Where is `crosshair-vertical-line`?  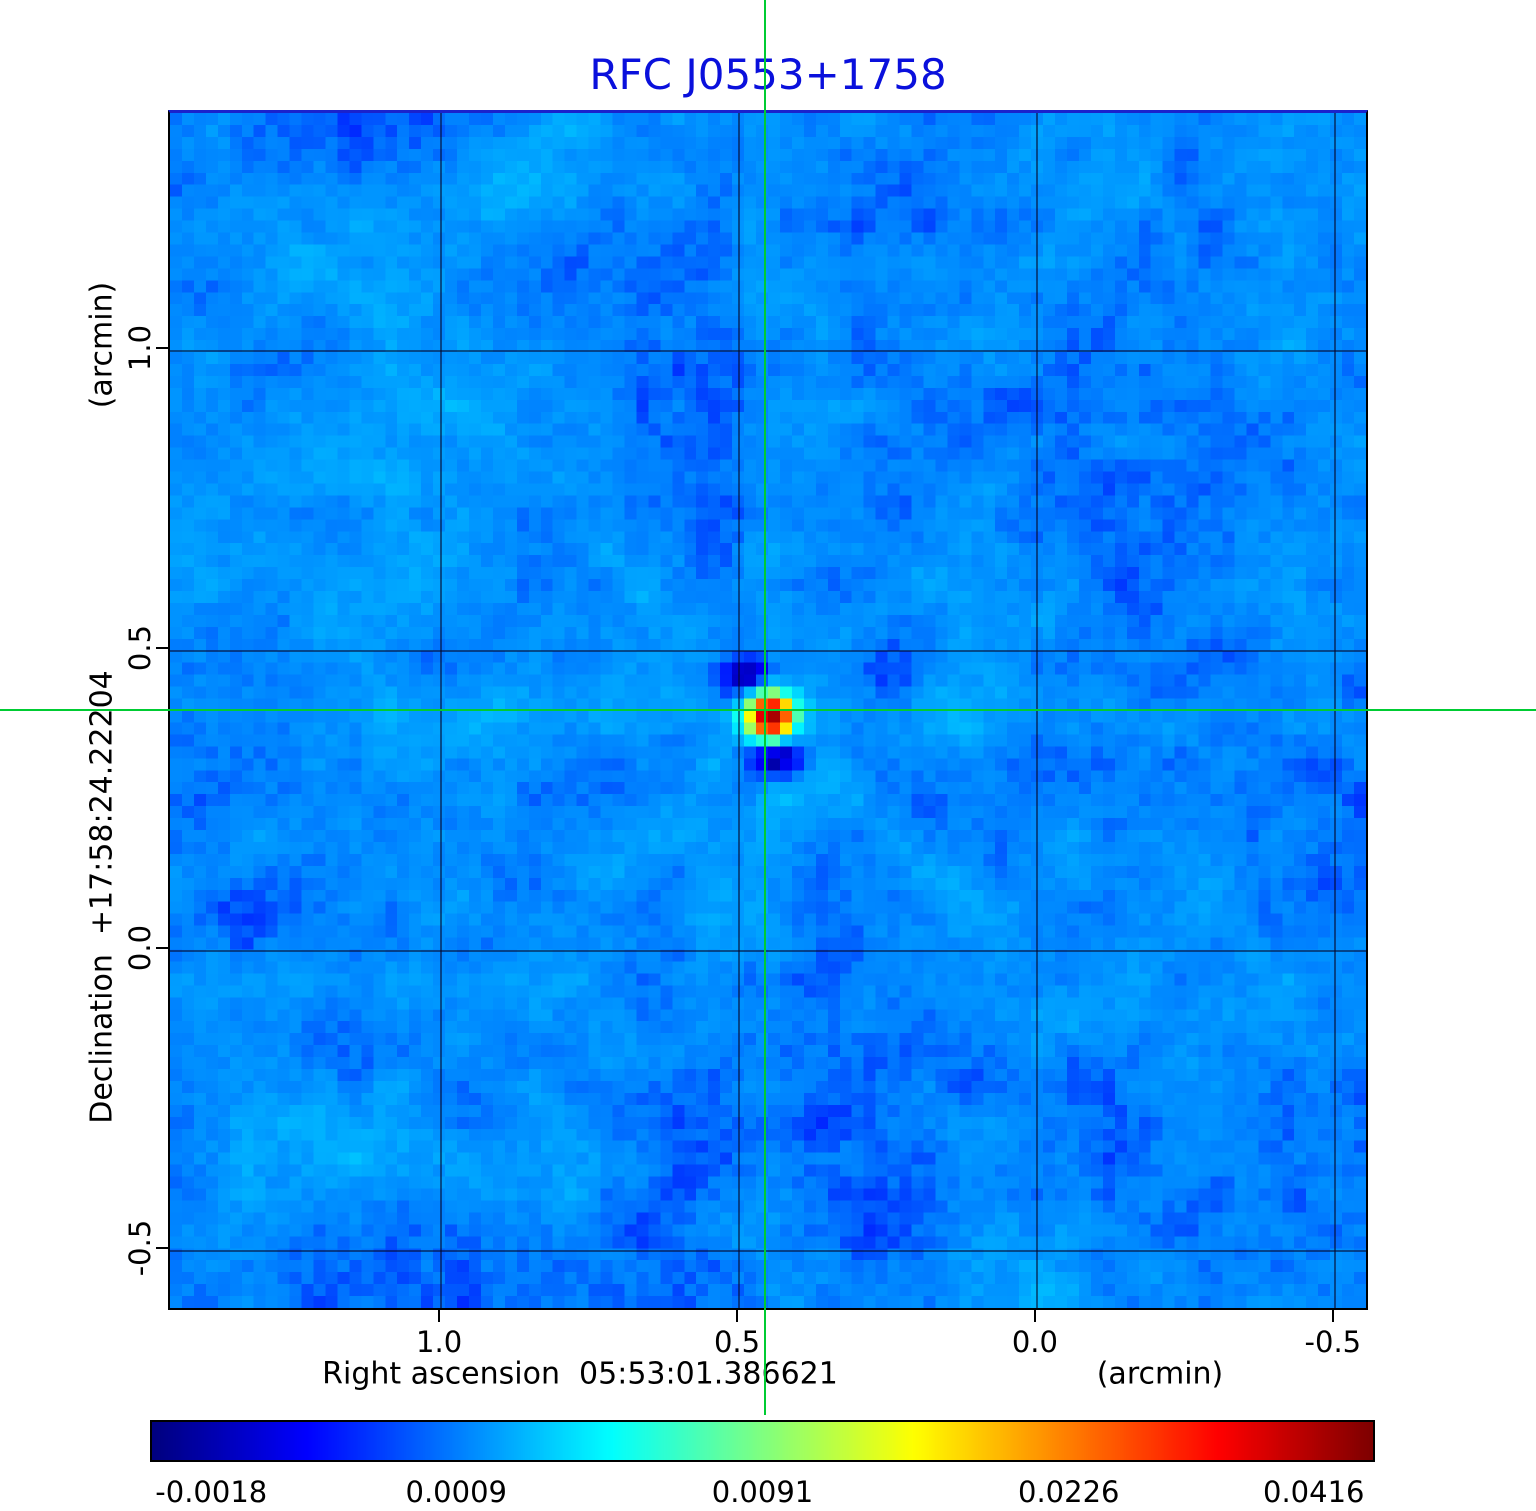
crosshair-vertical-line is located at coordinates (765, 707).